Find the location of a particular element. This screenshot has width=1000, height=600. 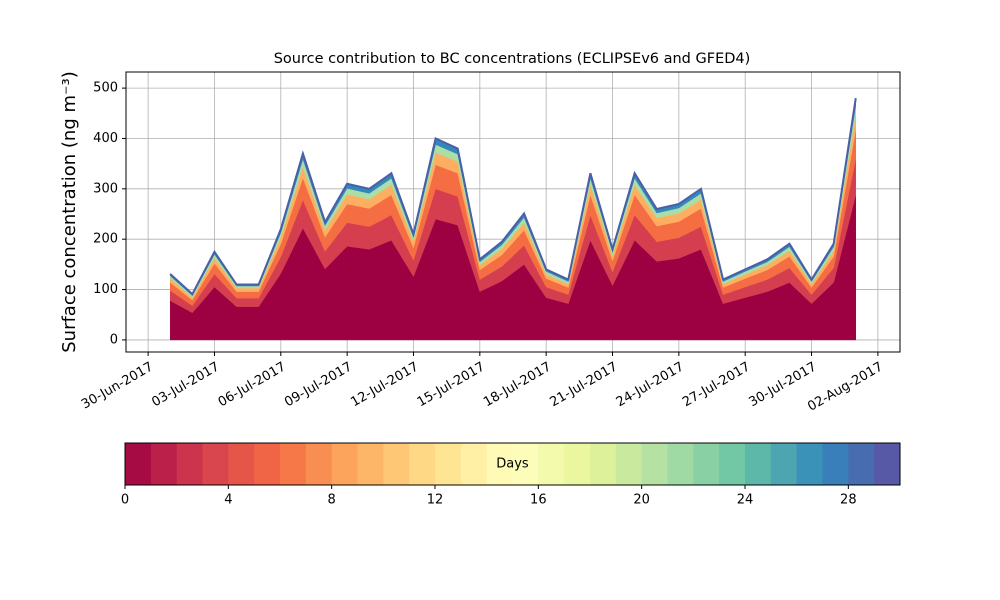

y-tick-label: 500 is located at coordinates (105, 88).